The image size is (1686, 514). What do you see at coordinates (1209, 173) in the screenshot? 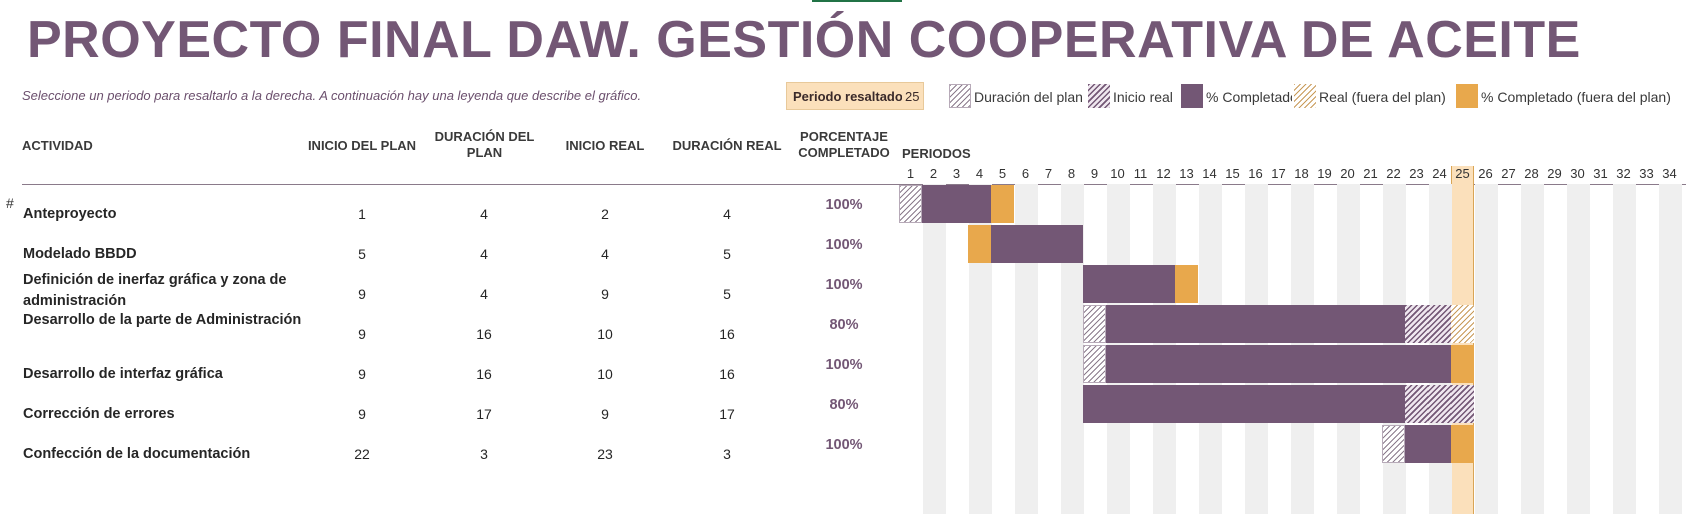
I see `period-number: 14` at bounding box center [1209, 173].